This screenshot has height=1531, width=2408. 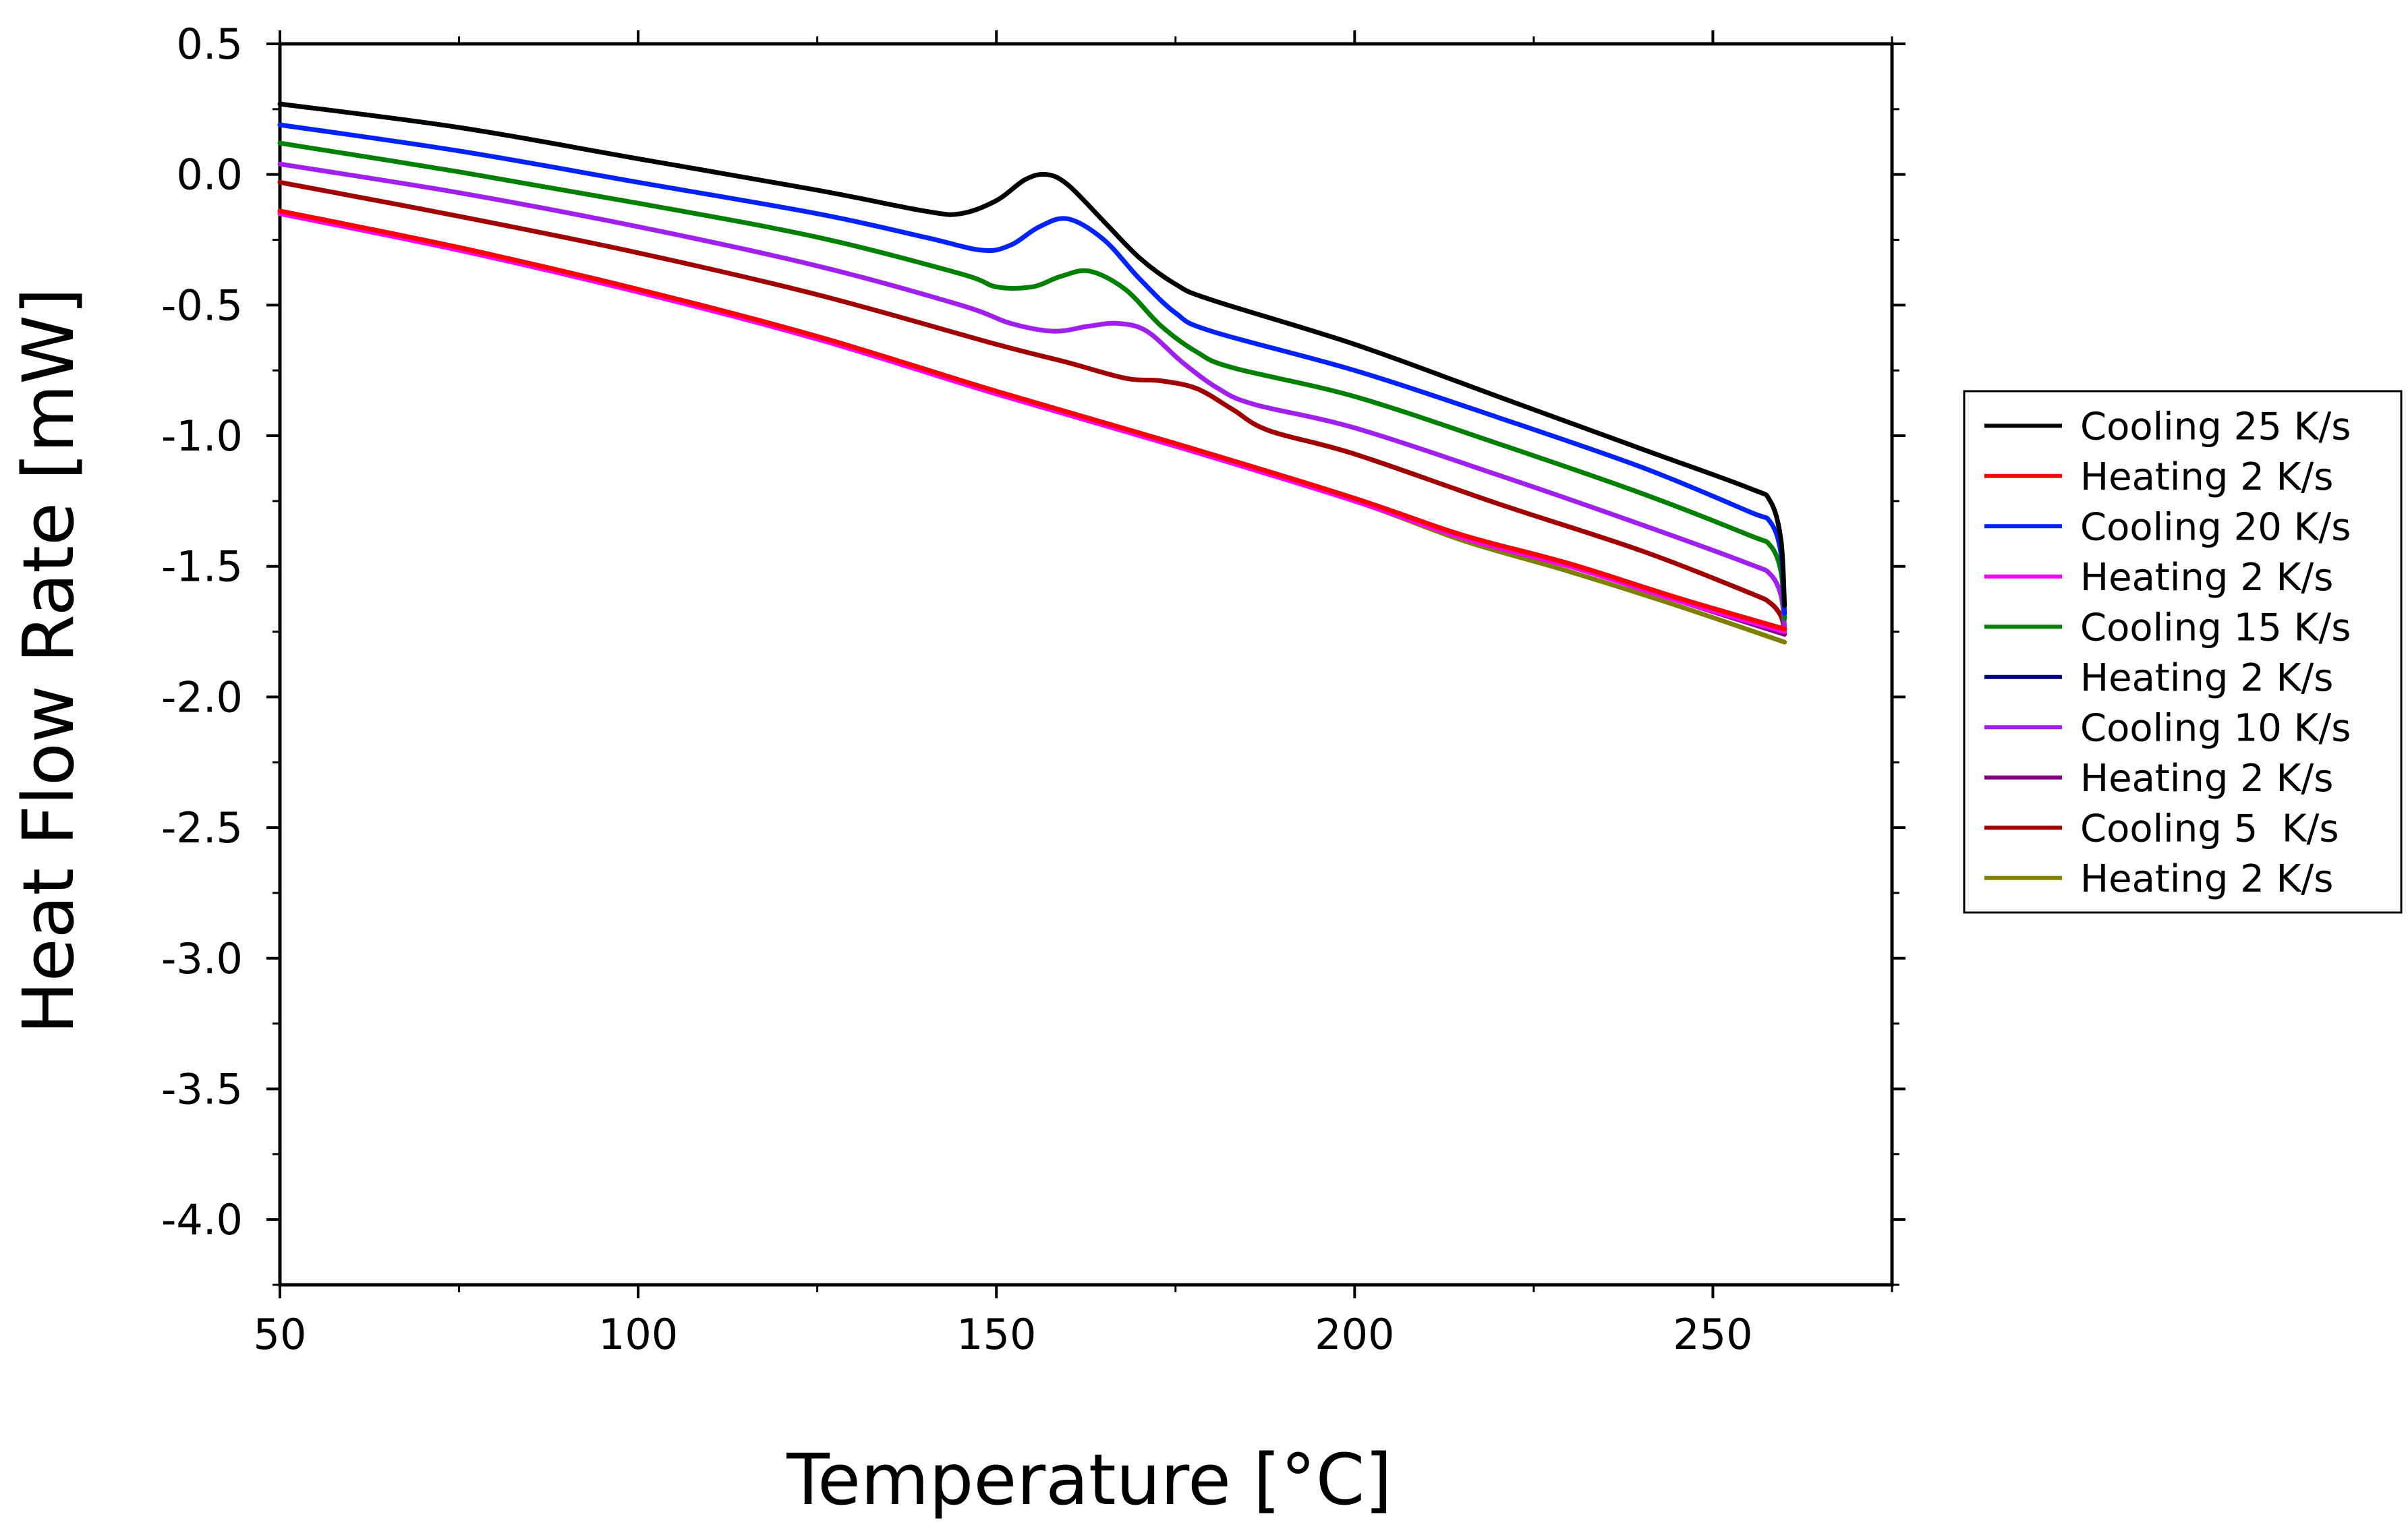 What do you see at coordinates (202, 436) in the screenshot?
I see `y-tick-label: -1.0` at bounding box center [202, 436].